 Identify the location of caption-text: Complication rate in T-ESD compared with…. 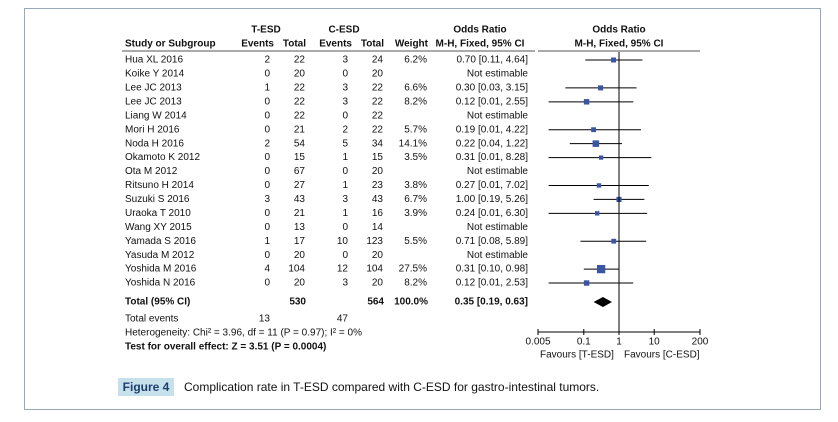
(391, 387).